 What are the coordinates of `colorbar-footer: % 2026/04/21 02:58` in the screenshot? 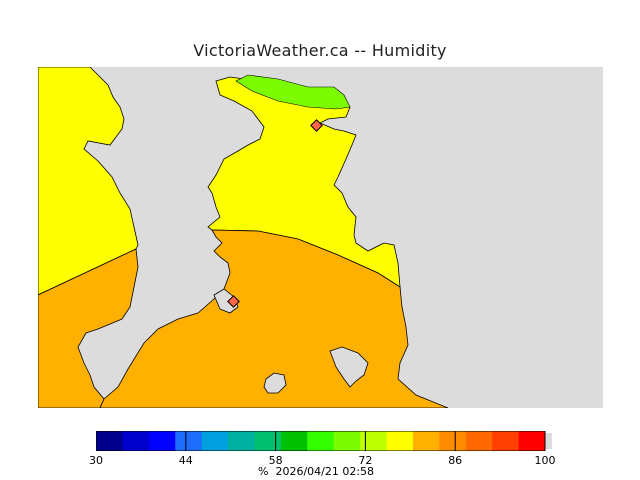 It's located at (316, 471).